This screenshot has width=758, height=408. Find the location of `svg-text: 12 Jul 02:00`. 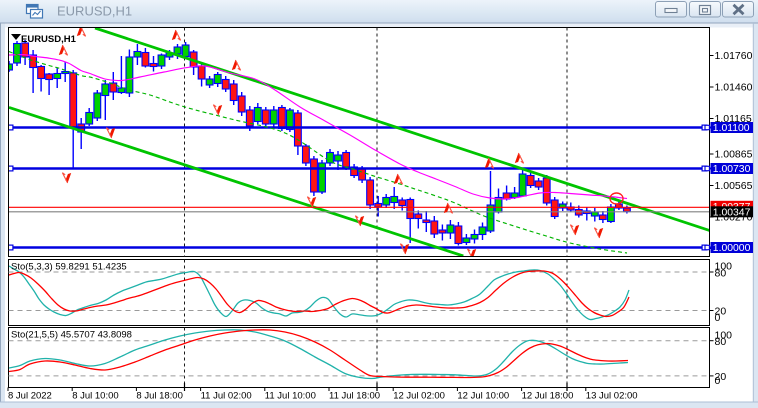

svg-text: 12 Jul 02:00 is located at coordinates (419, 396).